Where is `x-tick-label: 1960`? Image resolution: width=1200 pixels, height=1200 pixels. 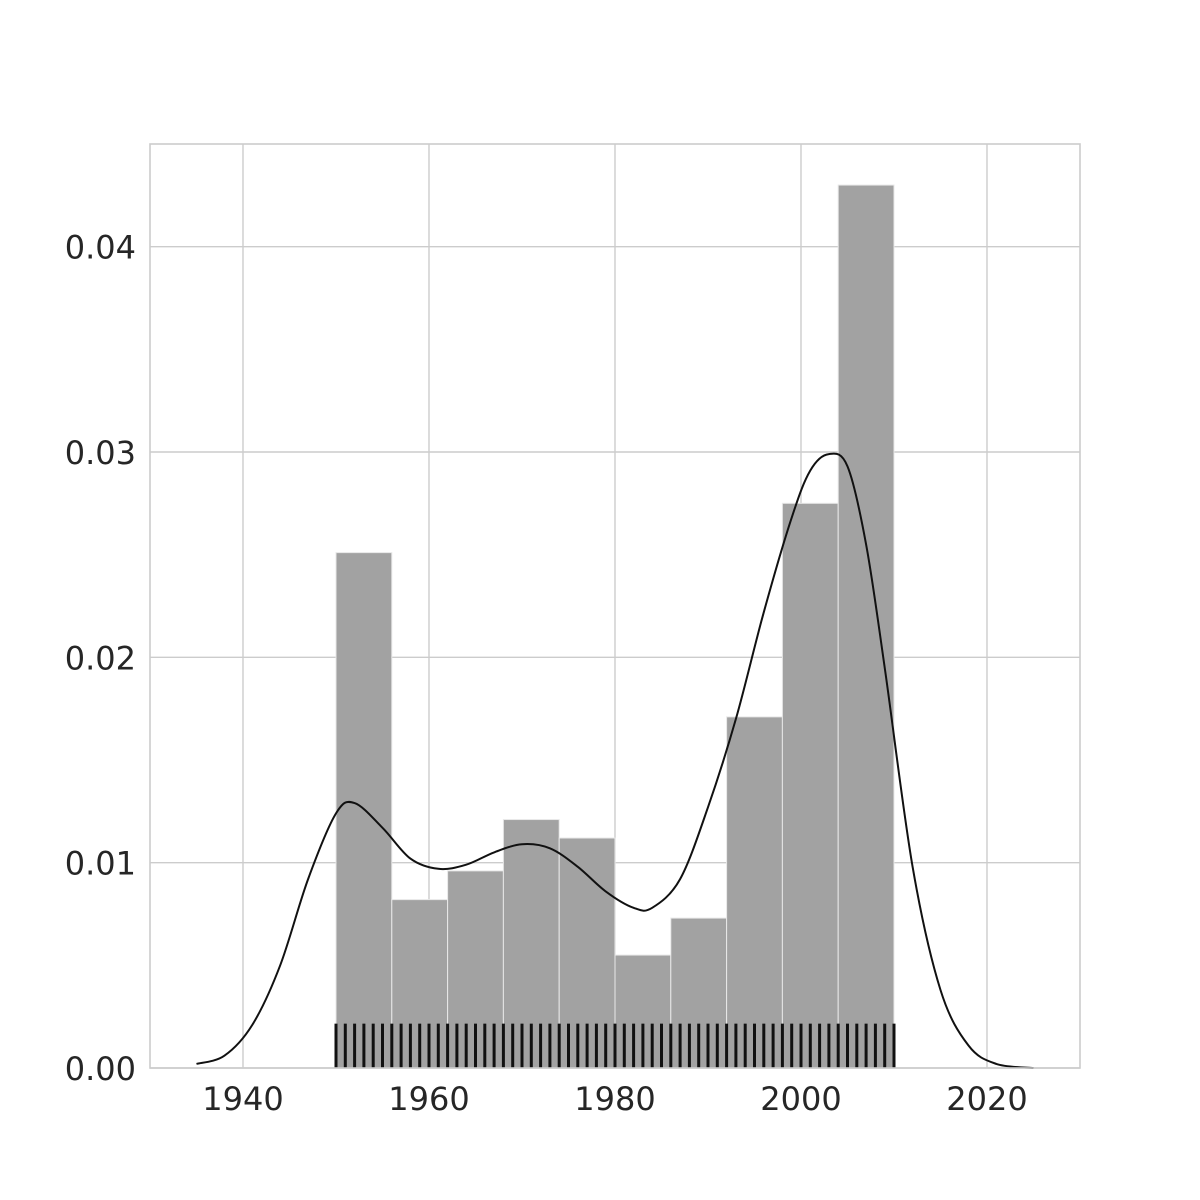
x-tick-label: 1960 is located at coordinates (428, 1099).